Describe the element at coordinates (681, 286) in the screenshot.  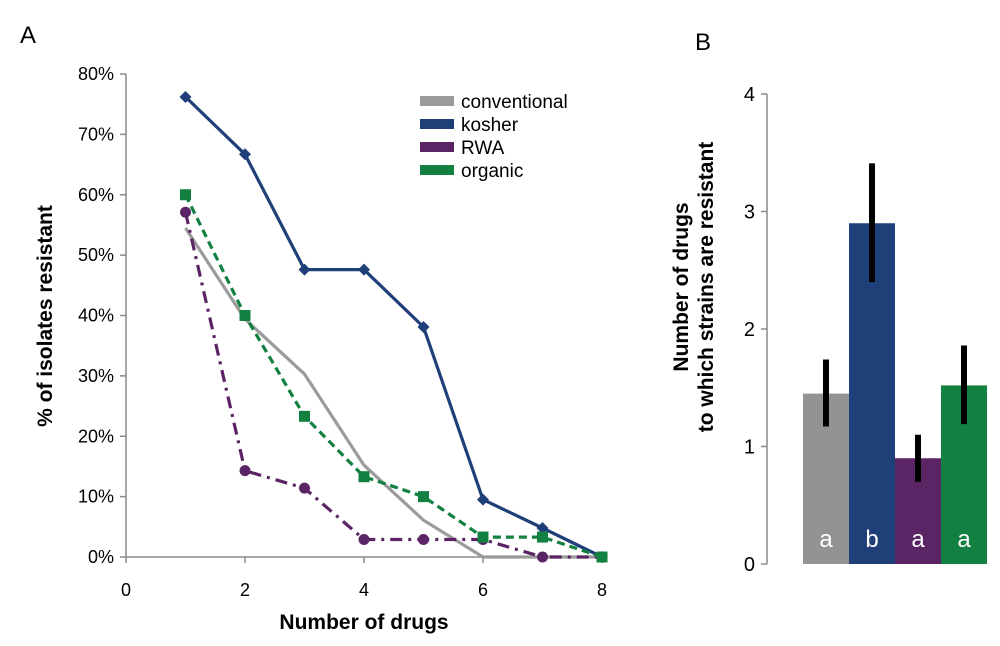
I see `y-axis-title-line-1: Number of drugs` at that location.